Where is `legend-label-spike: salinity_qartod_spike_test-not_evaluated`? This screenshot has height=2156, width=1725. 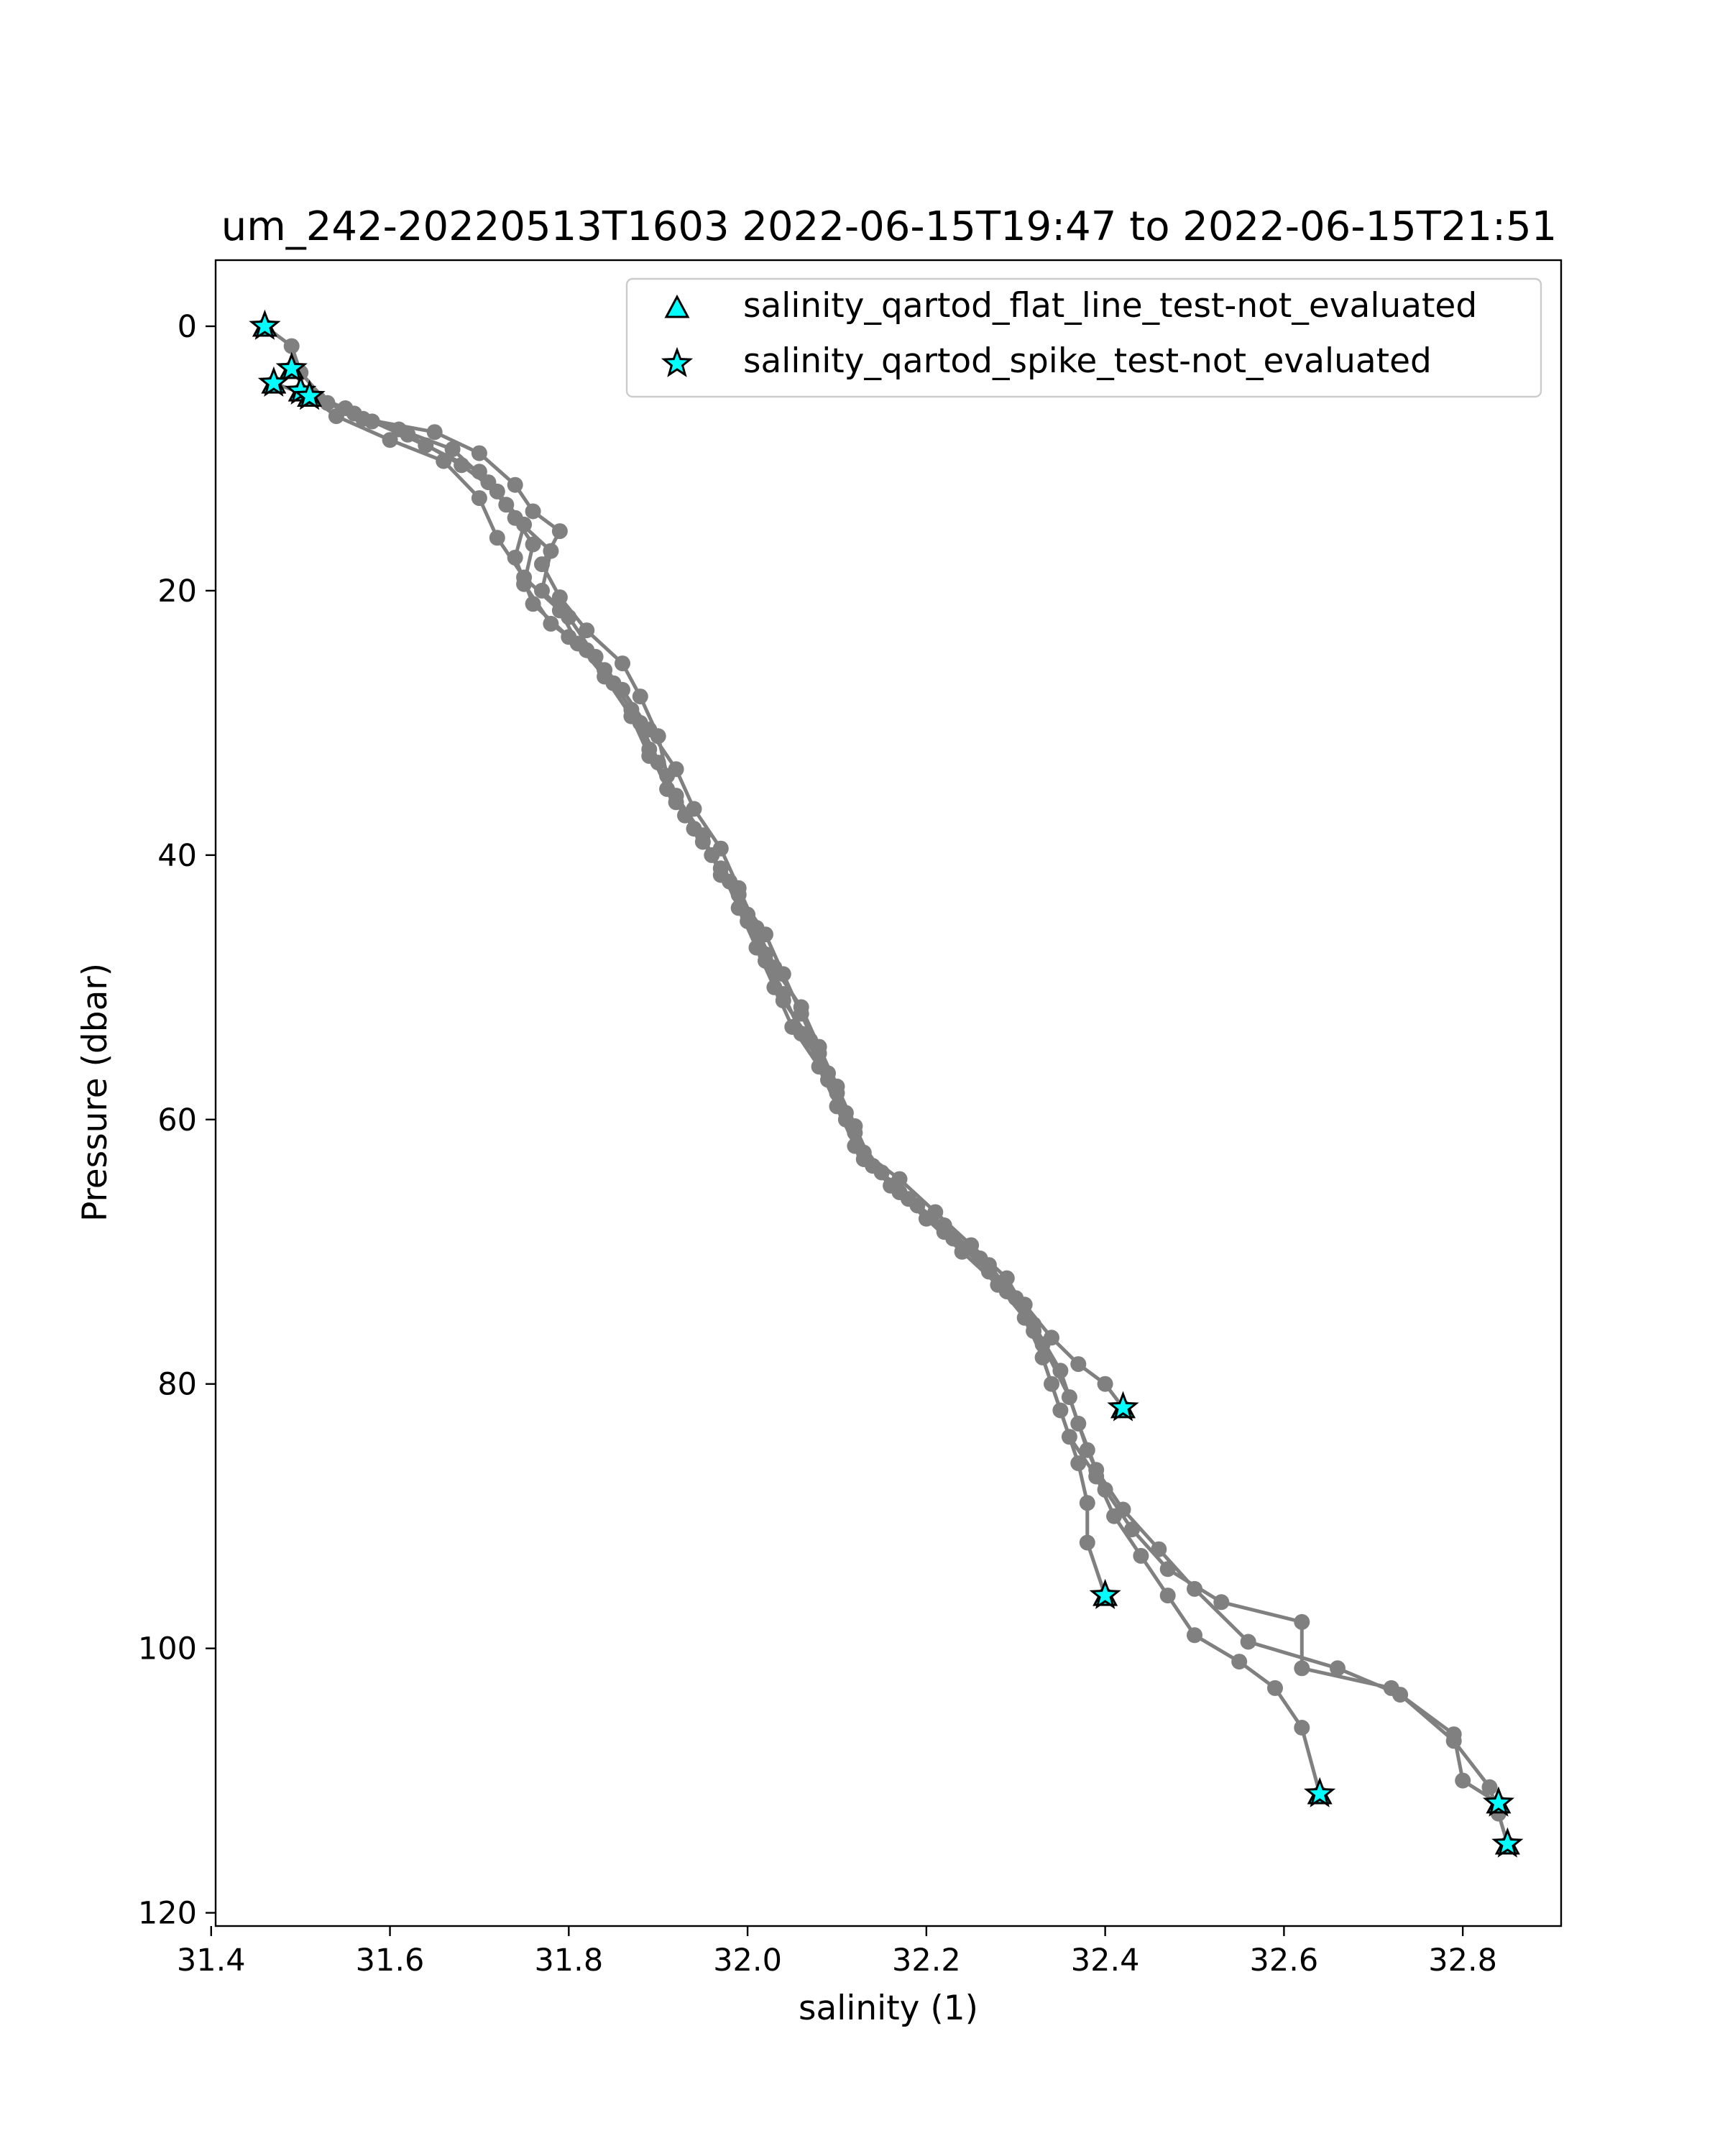
legend-label-spike: salinity_qartod_spike_test-not_evaluated is located at coordinates (1087, 361).